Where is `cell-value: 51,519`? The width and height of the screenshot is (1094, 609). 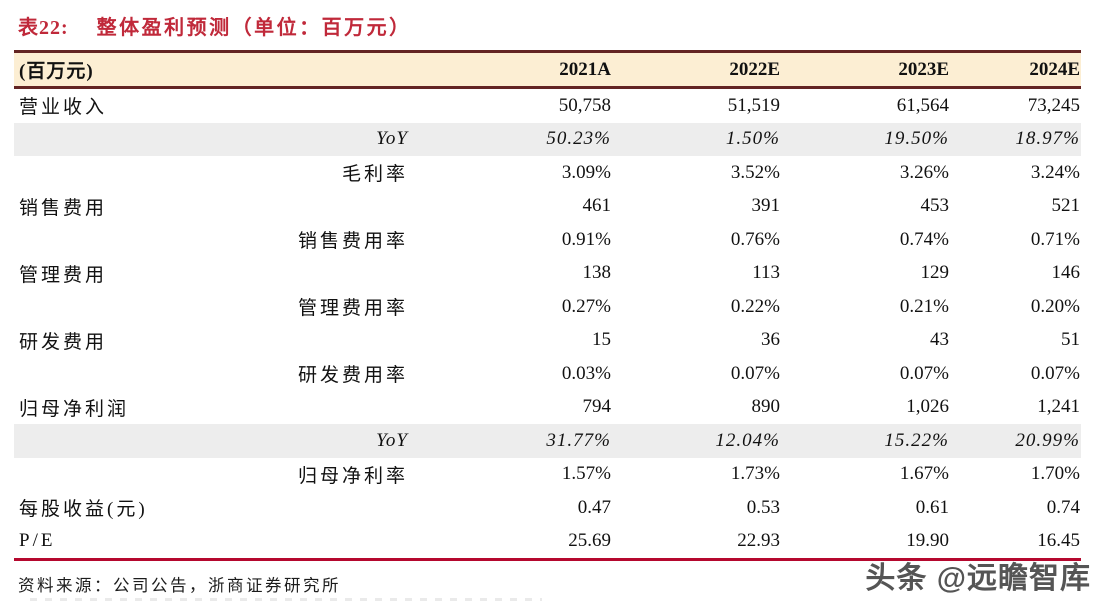 cell-value: 51,519 is located at coordinates (753, 105).